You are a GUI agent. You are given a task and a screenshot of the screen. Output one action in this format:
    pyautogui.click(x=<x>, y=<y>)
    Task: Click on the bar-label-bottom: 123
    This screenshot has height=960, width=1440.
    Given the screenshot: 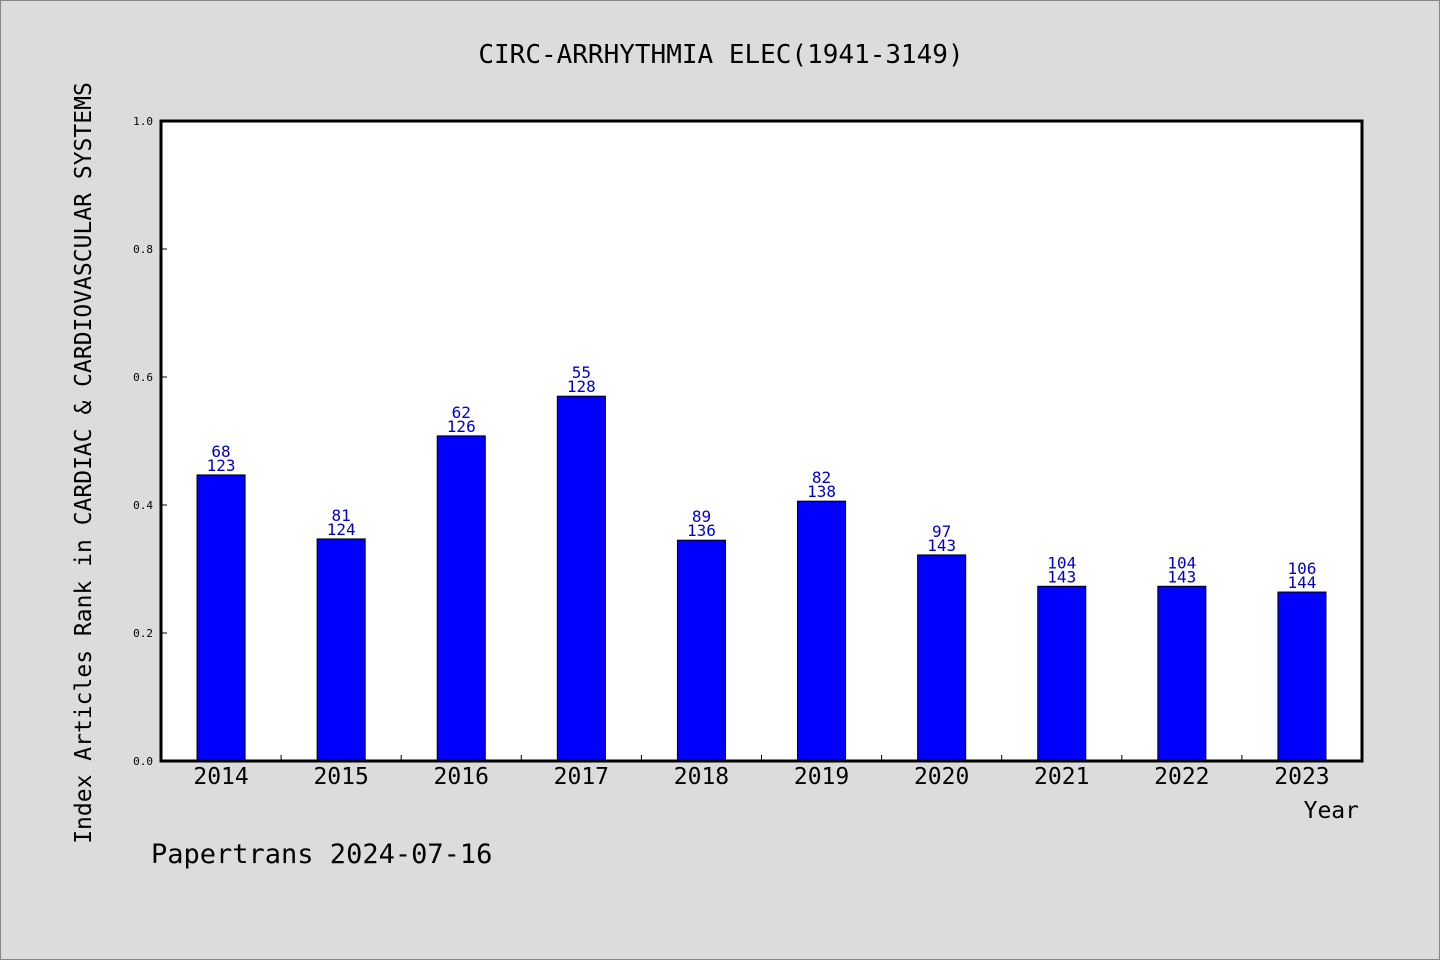 What is the action you would take?
    pyautogui.click(x=221, y=465)
    